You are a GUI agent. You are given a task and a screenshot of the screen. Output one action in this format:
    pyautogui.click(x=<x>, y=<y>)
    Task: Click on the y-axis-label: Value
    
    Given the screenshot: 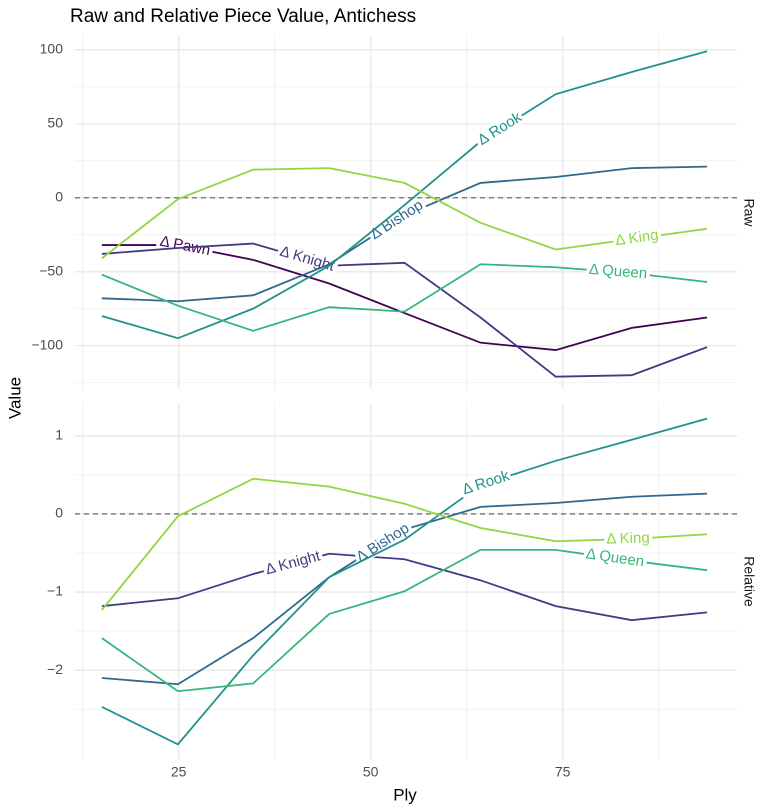 What is the action you would take?
    pyautogui.click(x=14, y=398)
    